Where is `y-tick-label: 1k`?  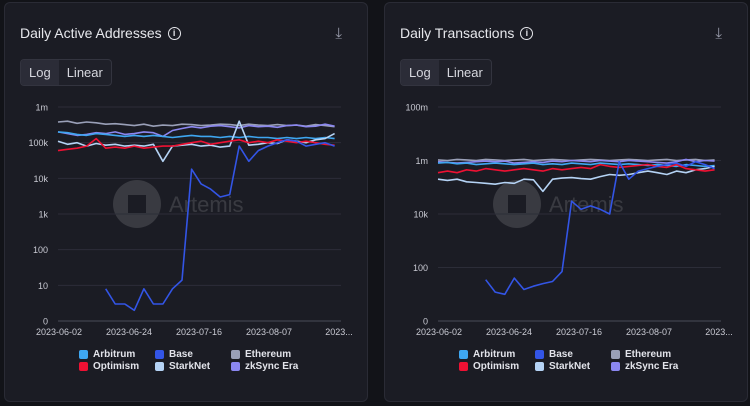
y-tick-label: 1k is located at coordinates (43, 215).